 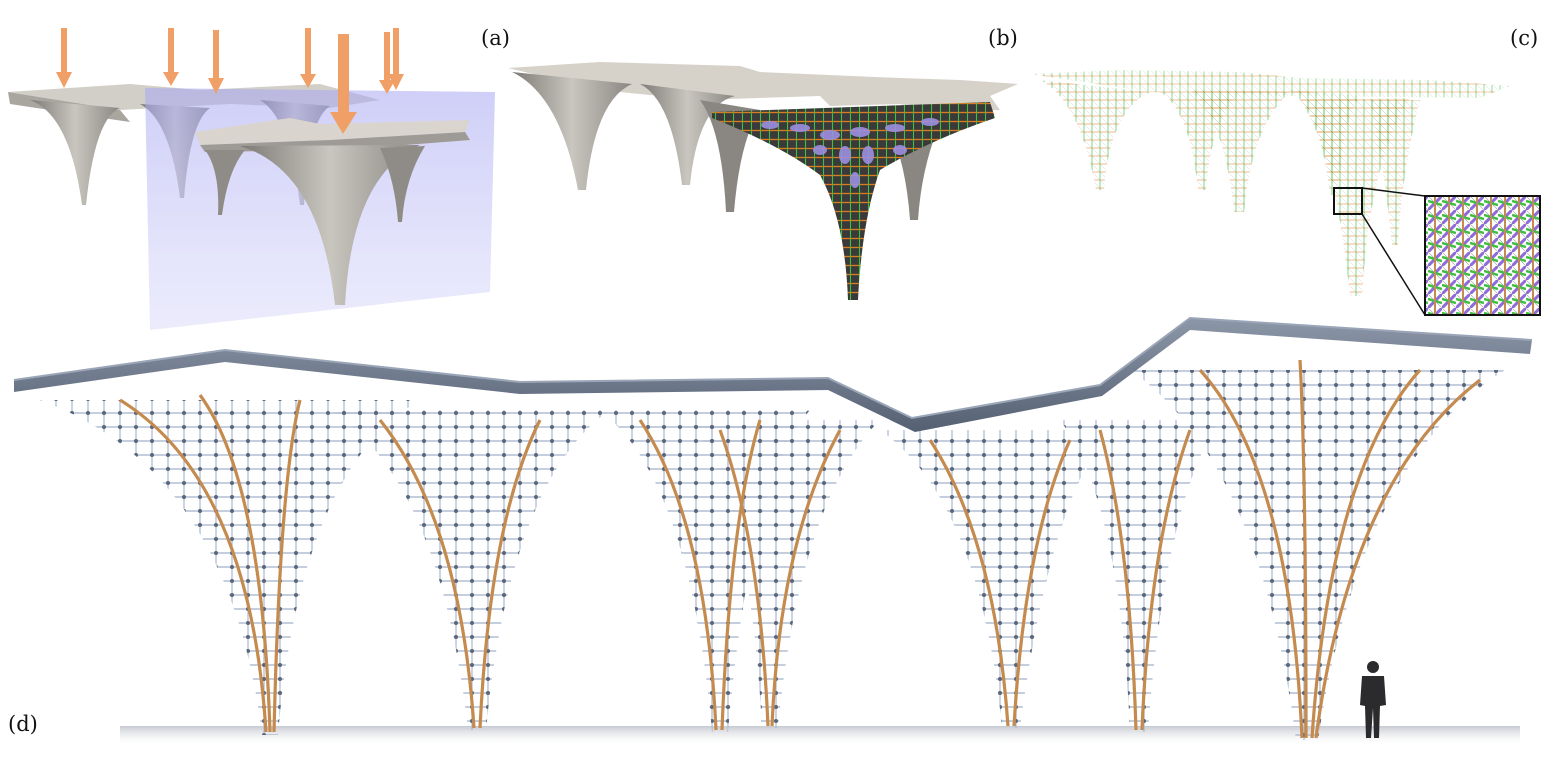 I want to click on load-arrows, so click(x=230, y=81).